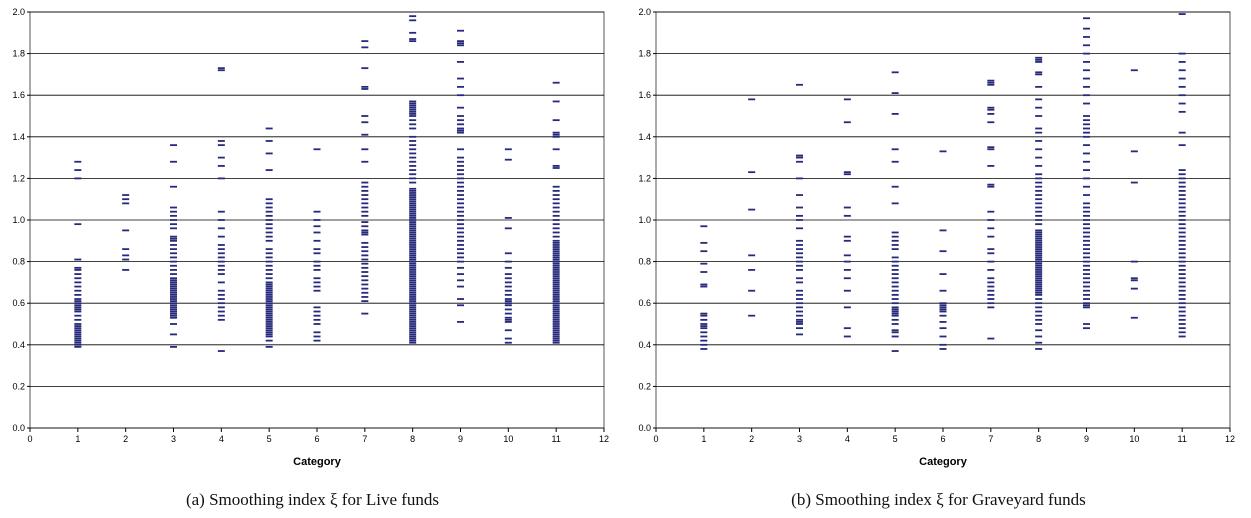 The image size is (1251, 518). Describe the element at coordinates (604, 439) in the screenshot. I see `x-tick-label: 12` at that location.